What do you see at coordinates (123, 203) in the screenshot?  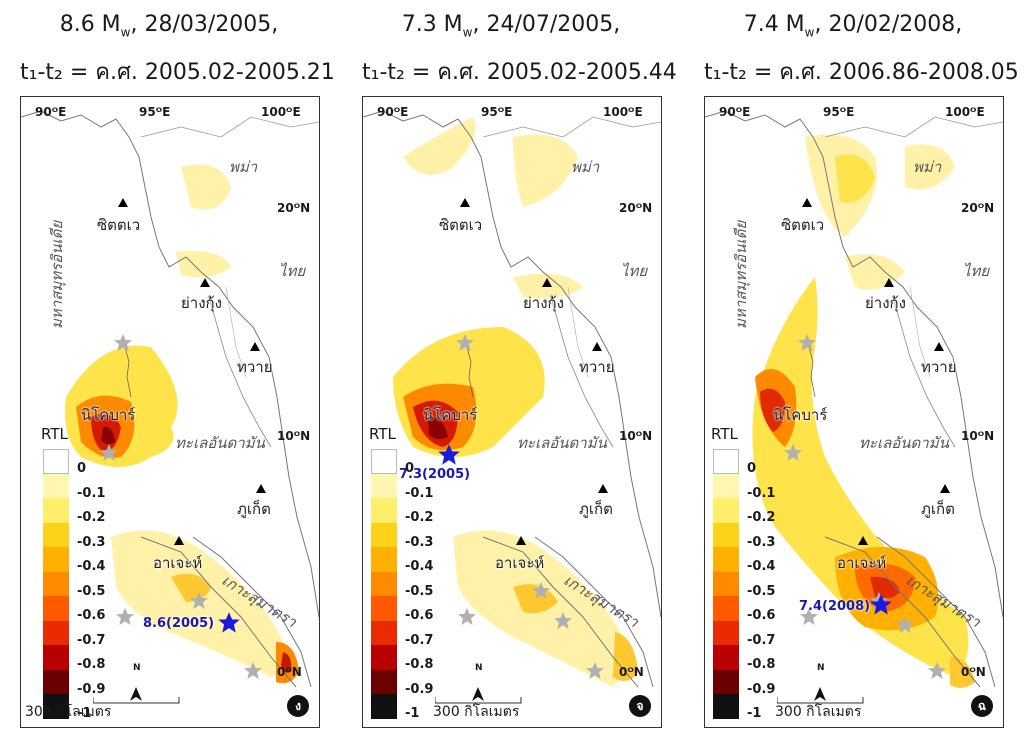 I see `city-marker-sittwe` at bounding box center [123, 203].